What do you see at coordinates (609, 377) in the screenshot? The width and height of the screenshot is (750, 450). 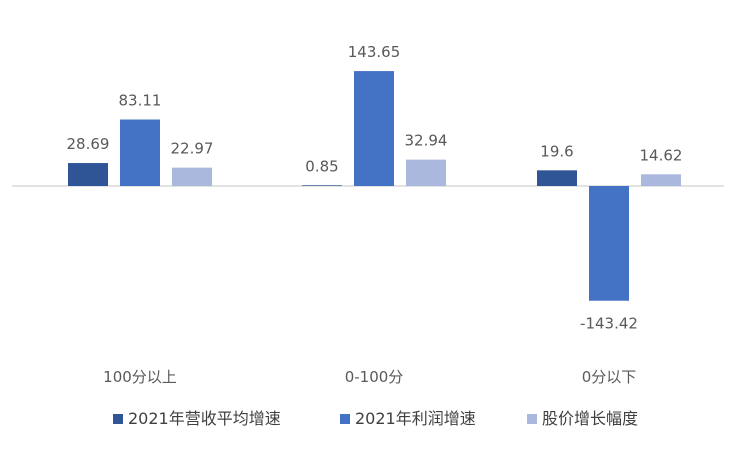 I see `category-label-3: 0分以下` at bounding box center [609, 377].